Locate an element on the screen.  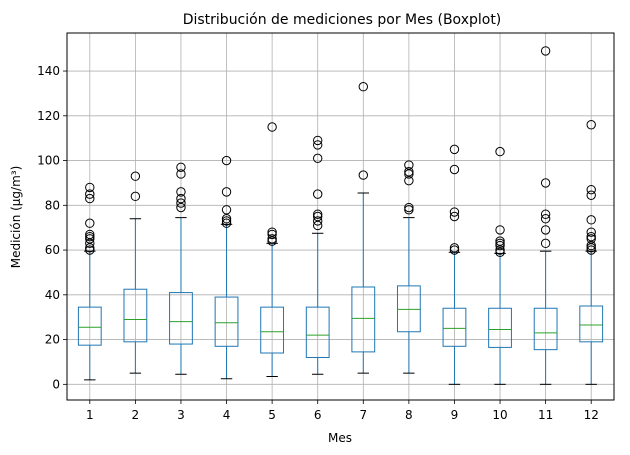
y-tick-label: 120 is located at coordinates (48, 116).